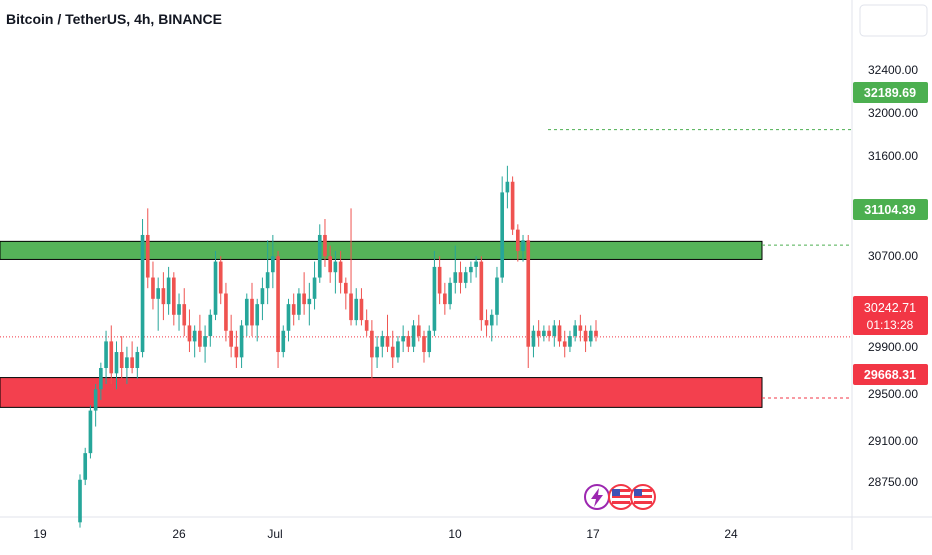  I want to click on current-price-label: 30242.71 01:13:28, so click(890, 315).